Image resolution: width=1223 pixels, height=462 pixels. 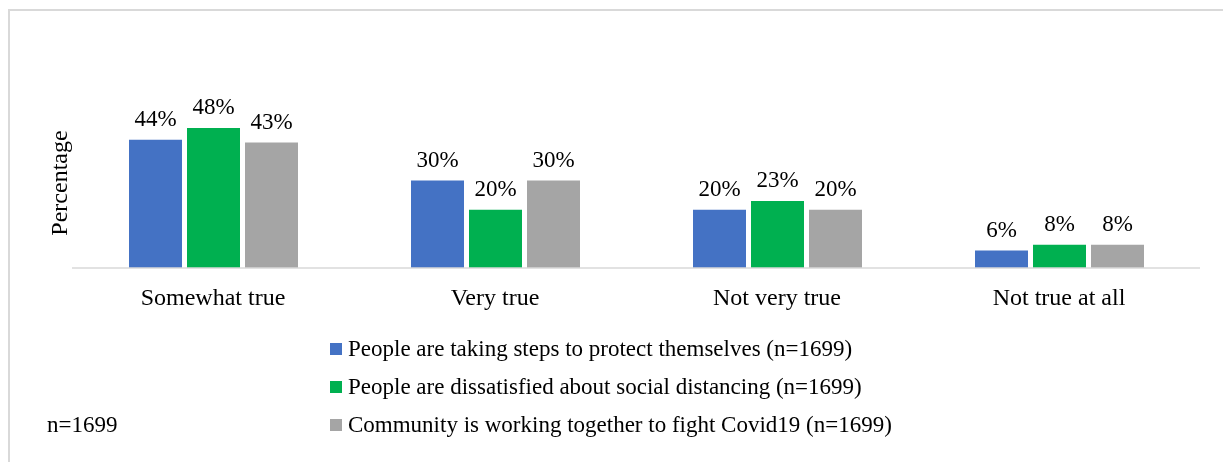 I want to click on x-tick-label: Very true, so click(x=495, y=297).